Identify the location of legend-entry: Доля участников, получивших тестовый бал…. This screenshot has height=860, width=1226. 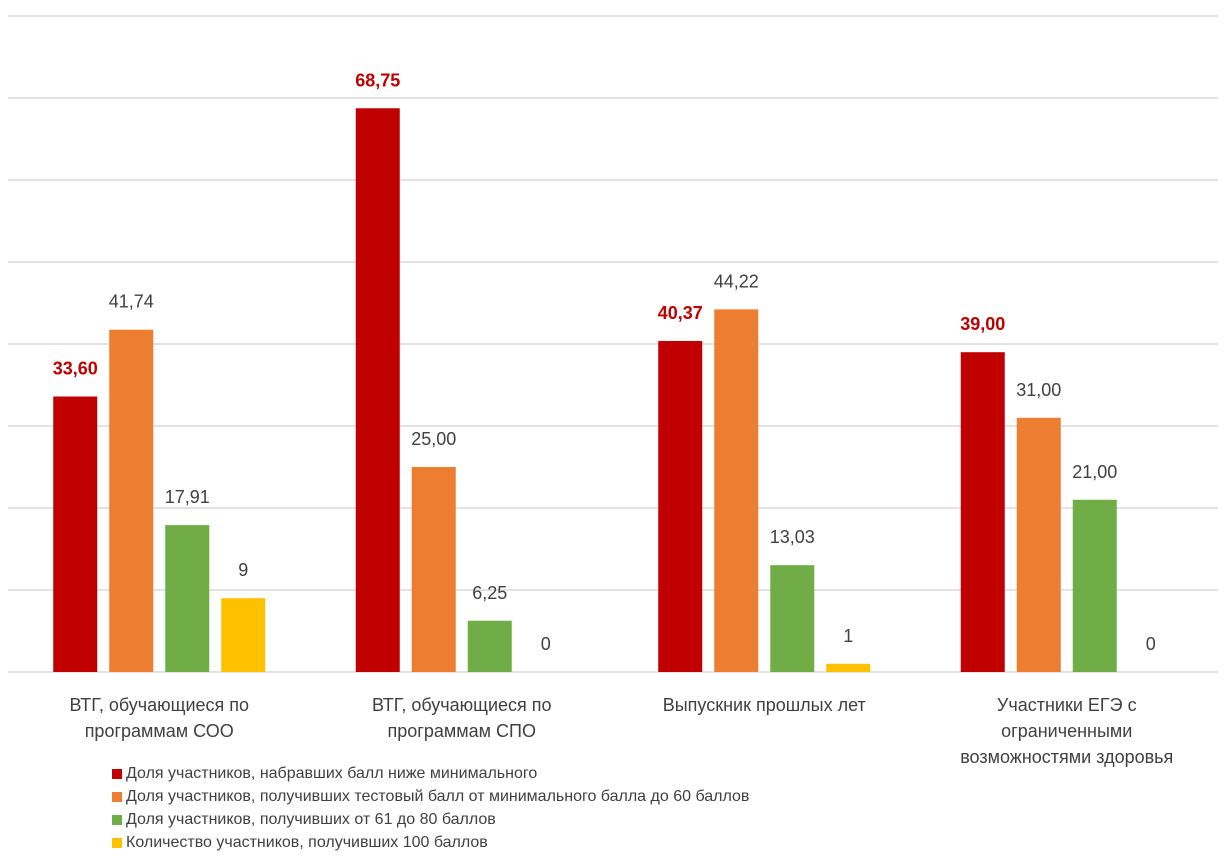
(430, 796).